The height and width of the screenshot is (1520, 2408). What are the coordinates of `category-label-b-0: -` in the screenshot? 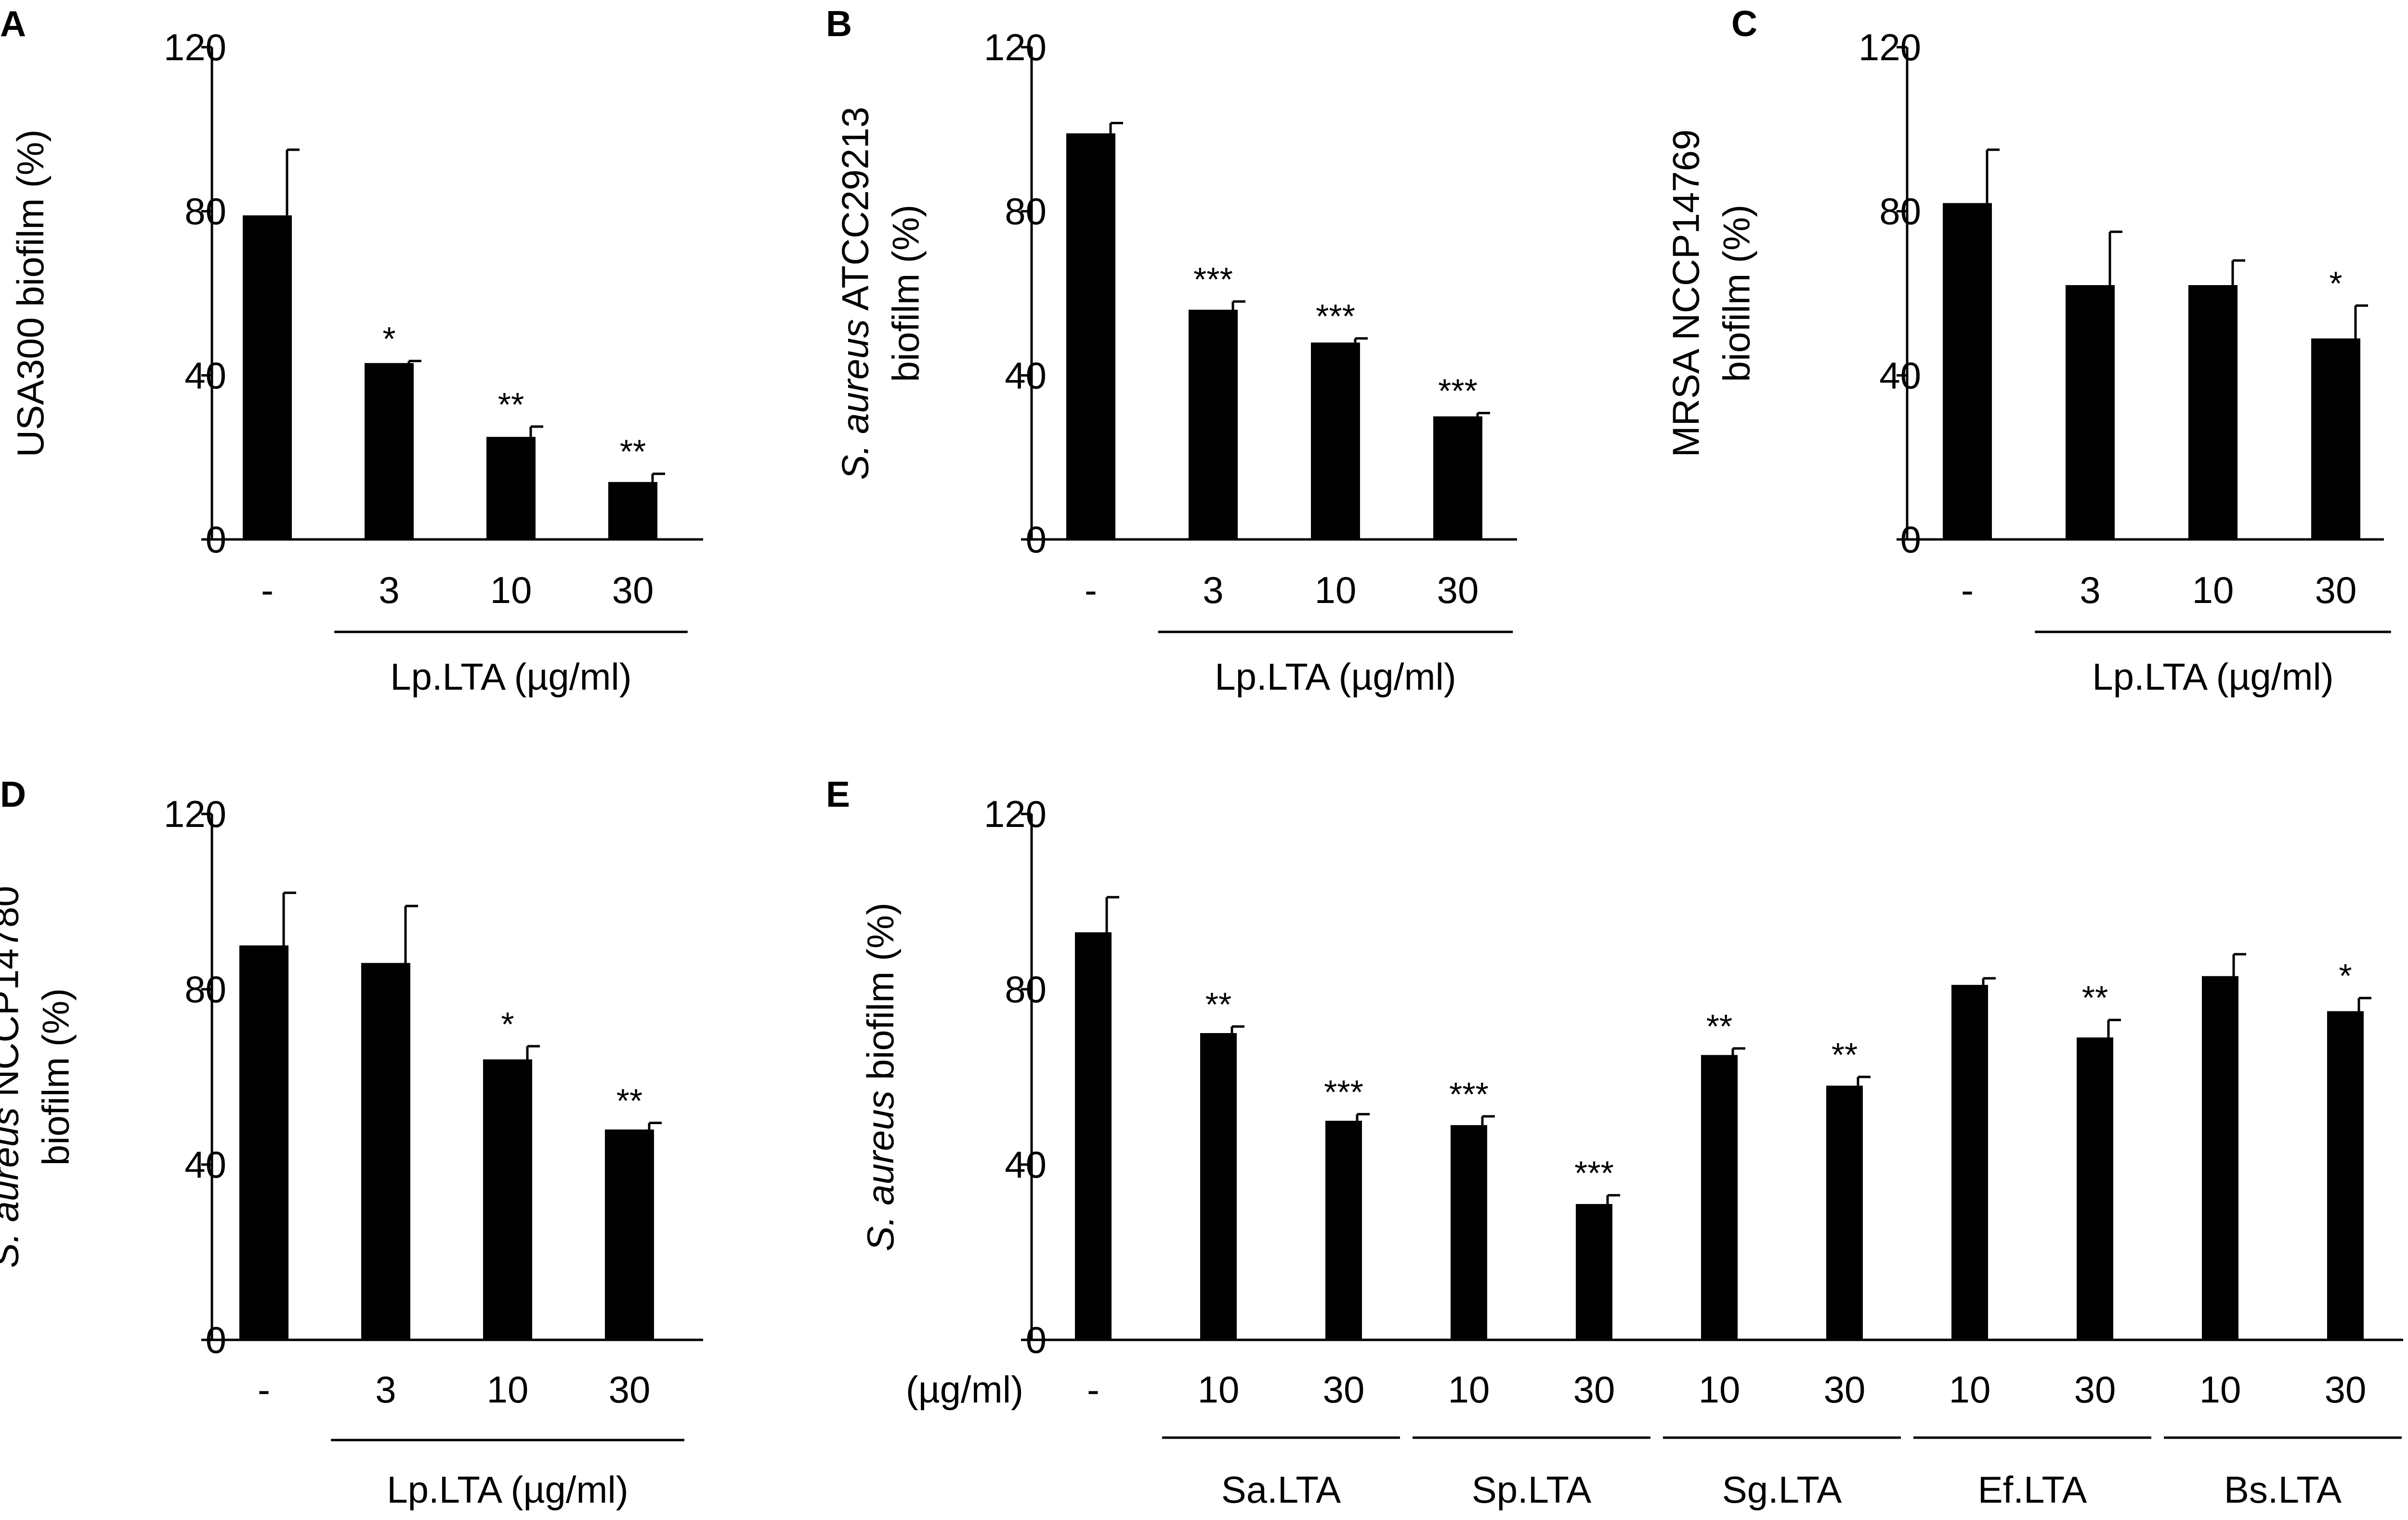 It's located at (1091, 590).